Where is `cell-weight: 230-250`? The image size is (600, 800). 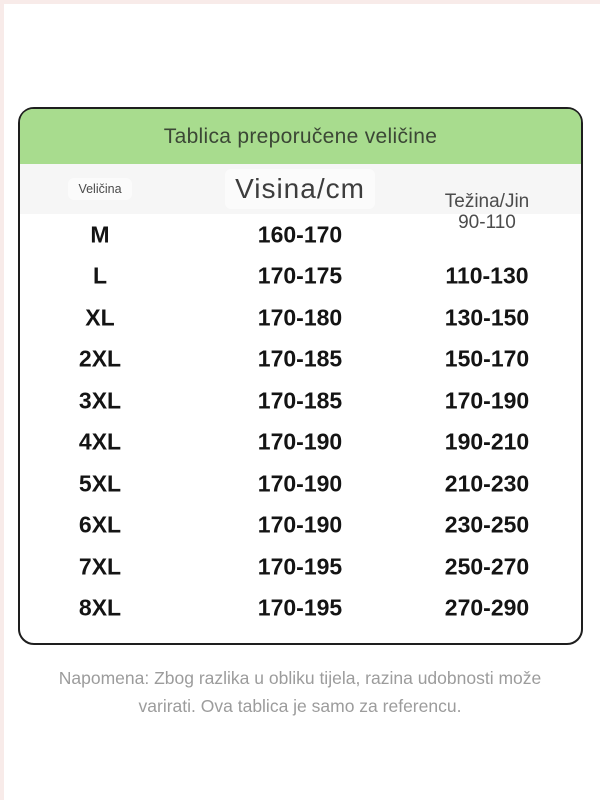 cell-weight: 230-250 is located at coordinates (487, 524).